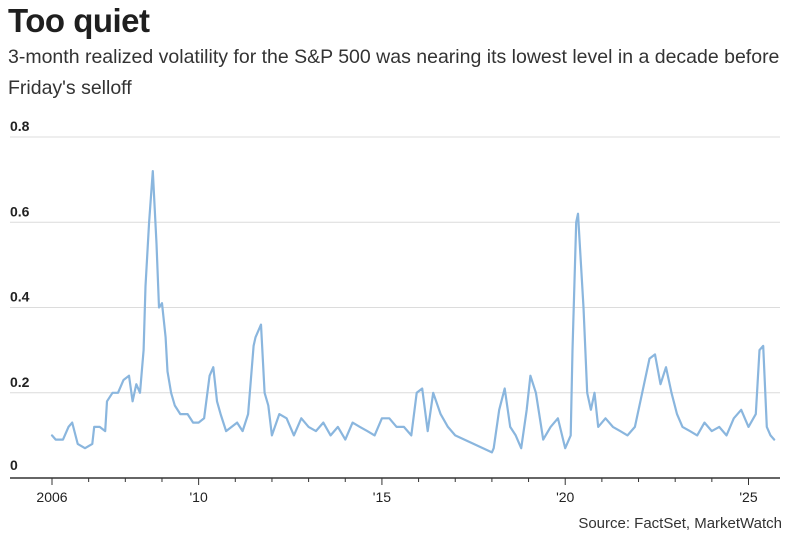 This screenshot has width=790, height=544. Describe the element at coordinates (680, 523) in the screenshot. I see `source-note: Source: FactSet, MarketWatch` at that location.